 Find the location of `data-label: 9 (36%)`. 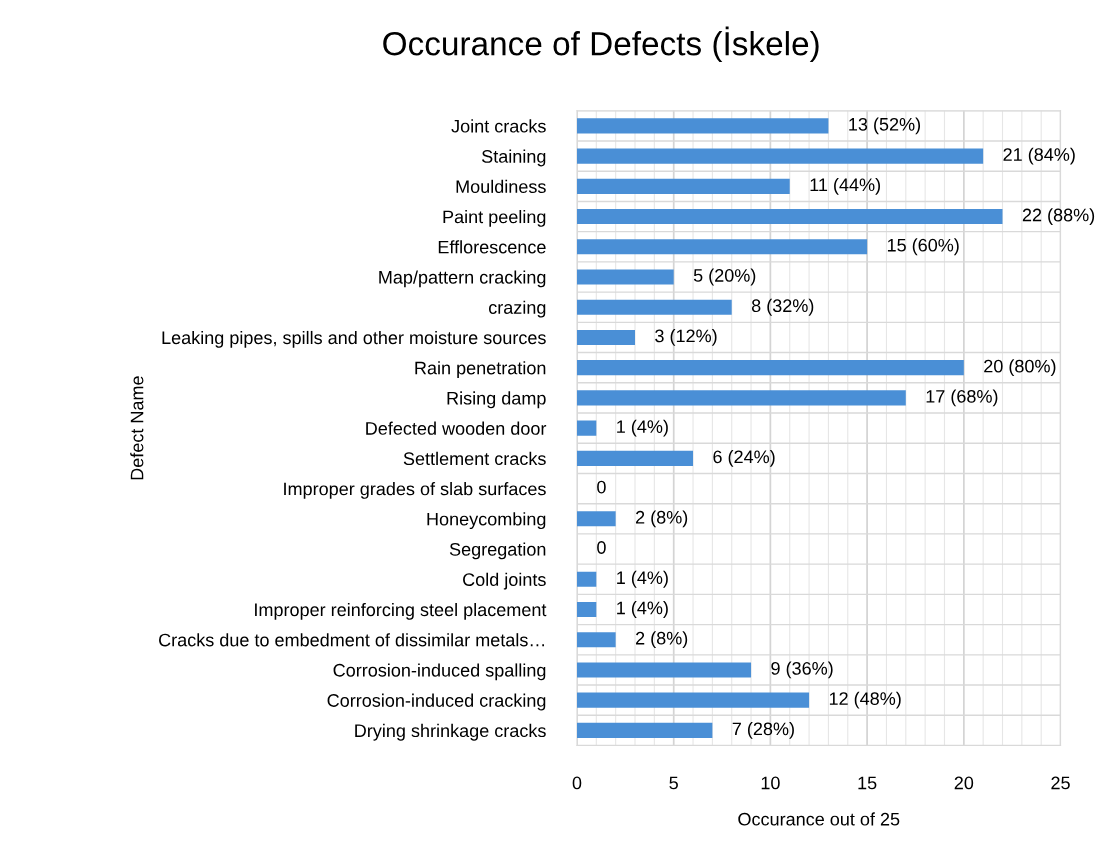

data-label: 9 (36%) is located at coordinates (802, 670).